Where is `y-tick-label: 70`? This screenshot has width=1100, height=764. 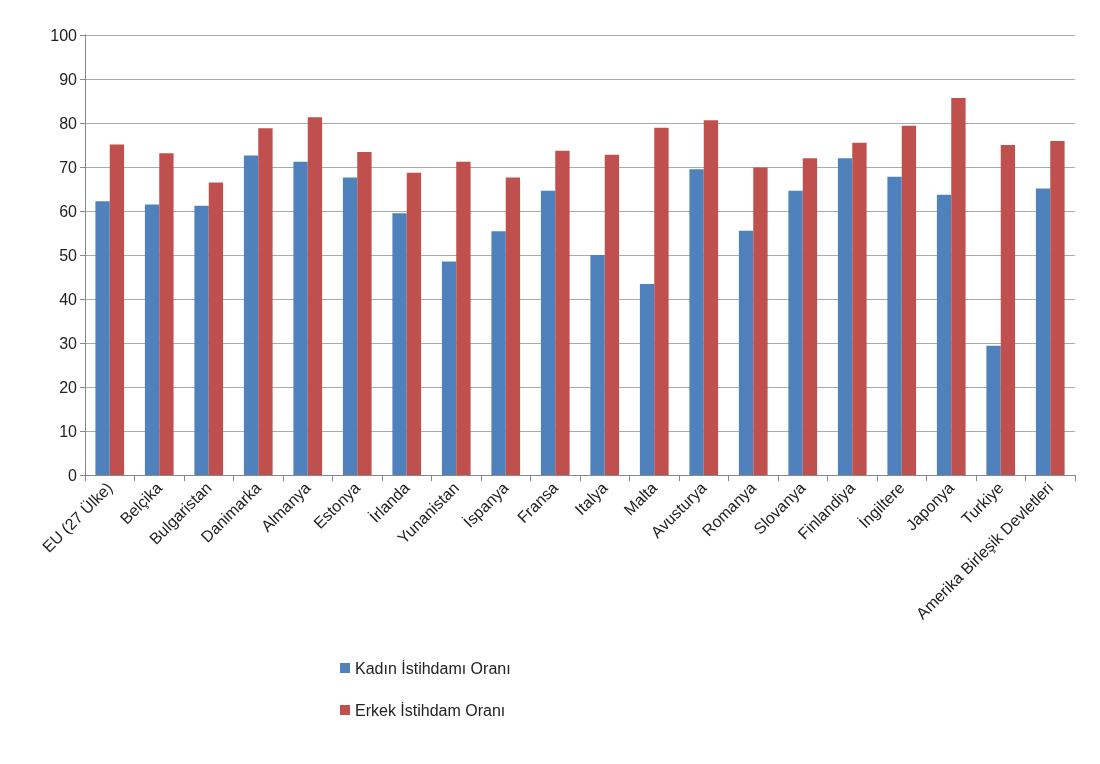 y-tick-label: 70 is located at coordinates (68, 167).